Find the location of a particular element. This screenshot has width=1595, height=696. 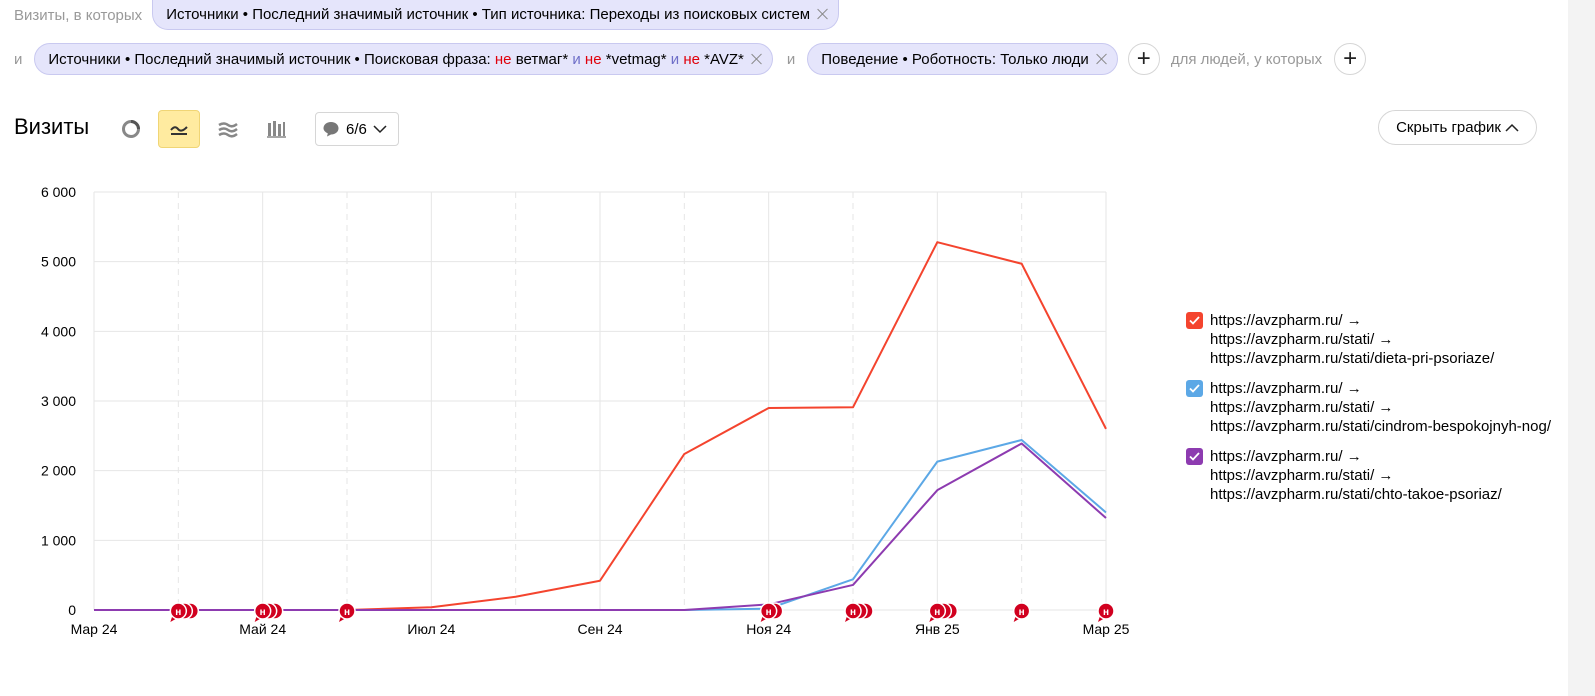

notes-count: 6/6 is located at coordinates (356, 129).